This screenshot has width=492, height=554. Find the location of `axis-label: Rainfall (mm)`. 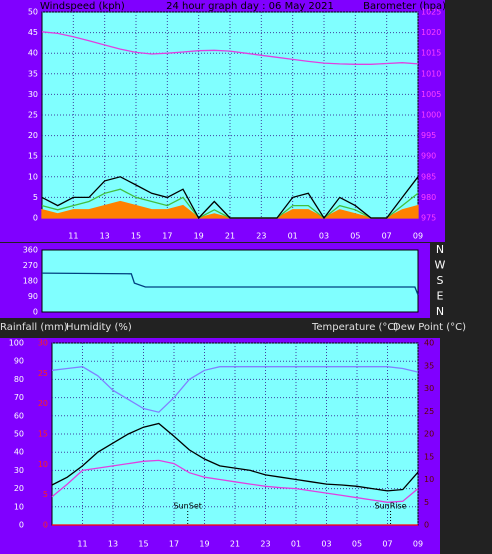

axis-label: Rainfall (mm) is located at coordinates (34, 327).